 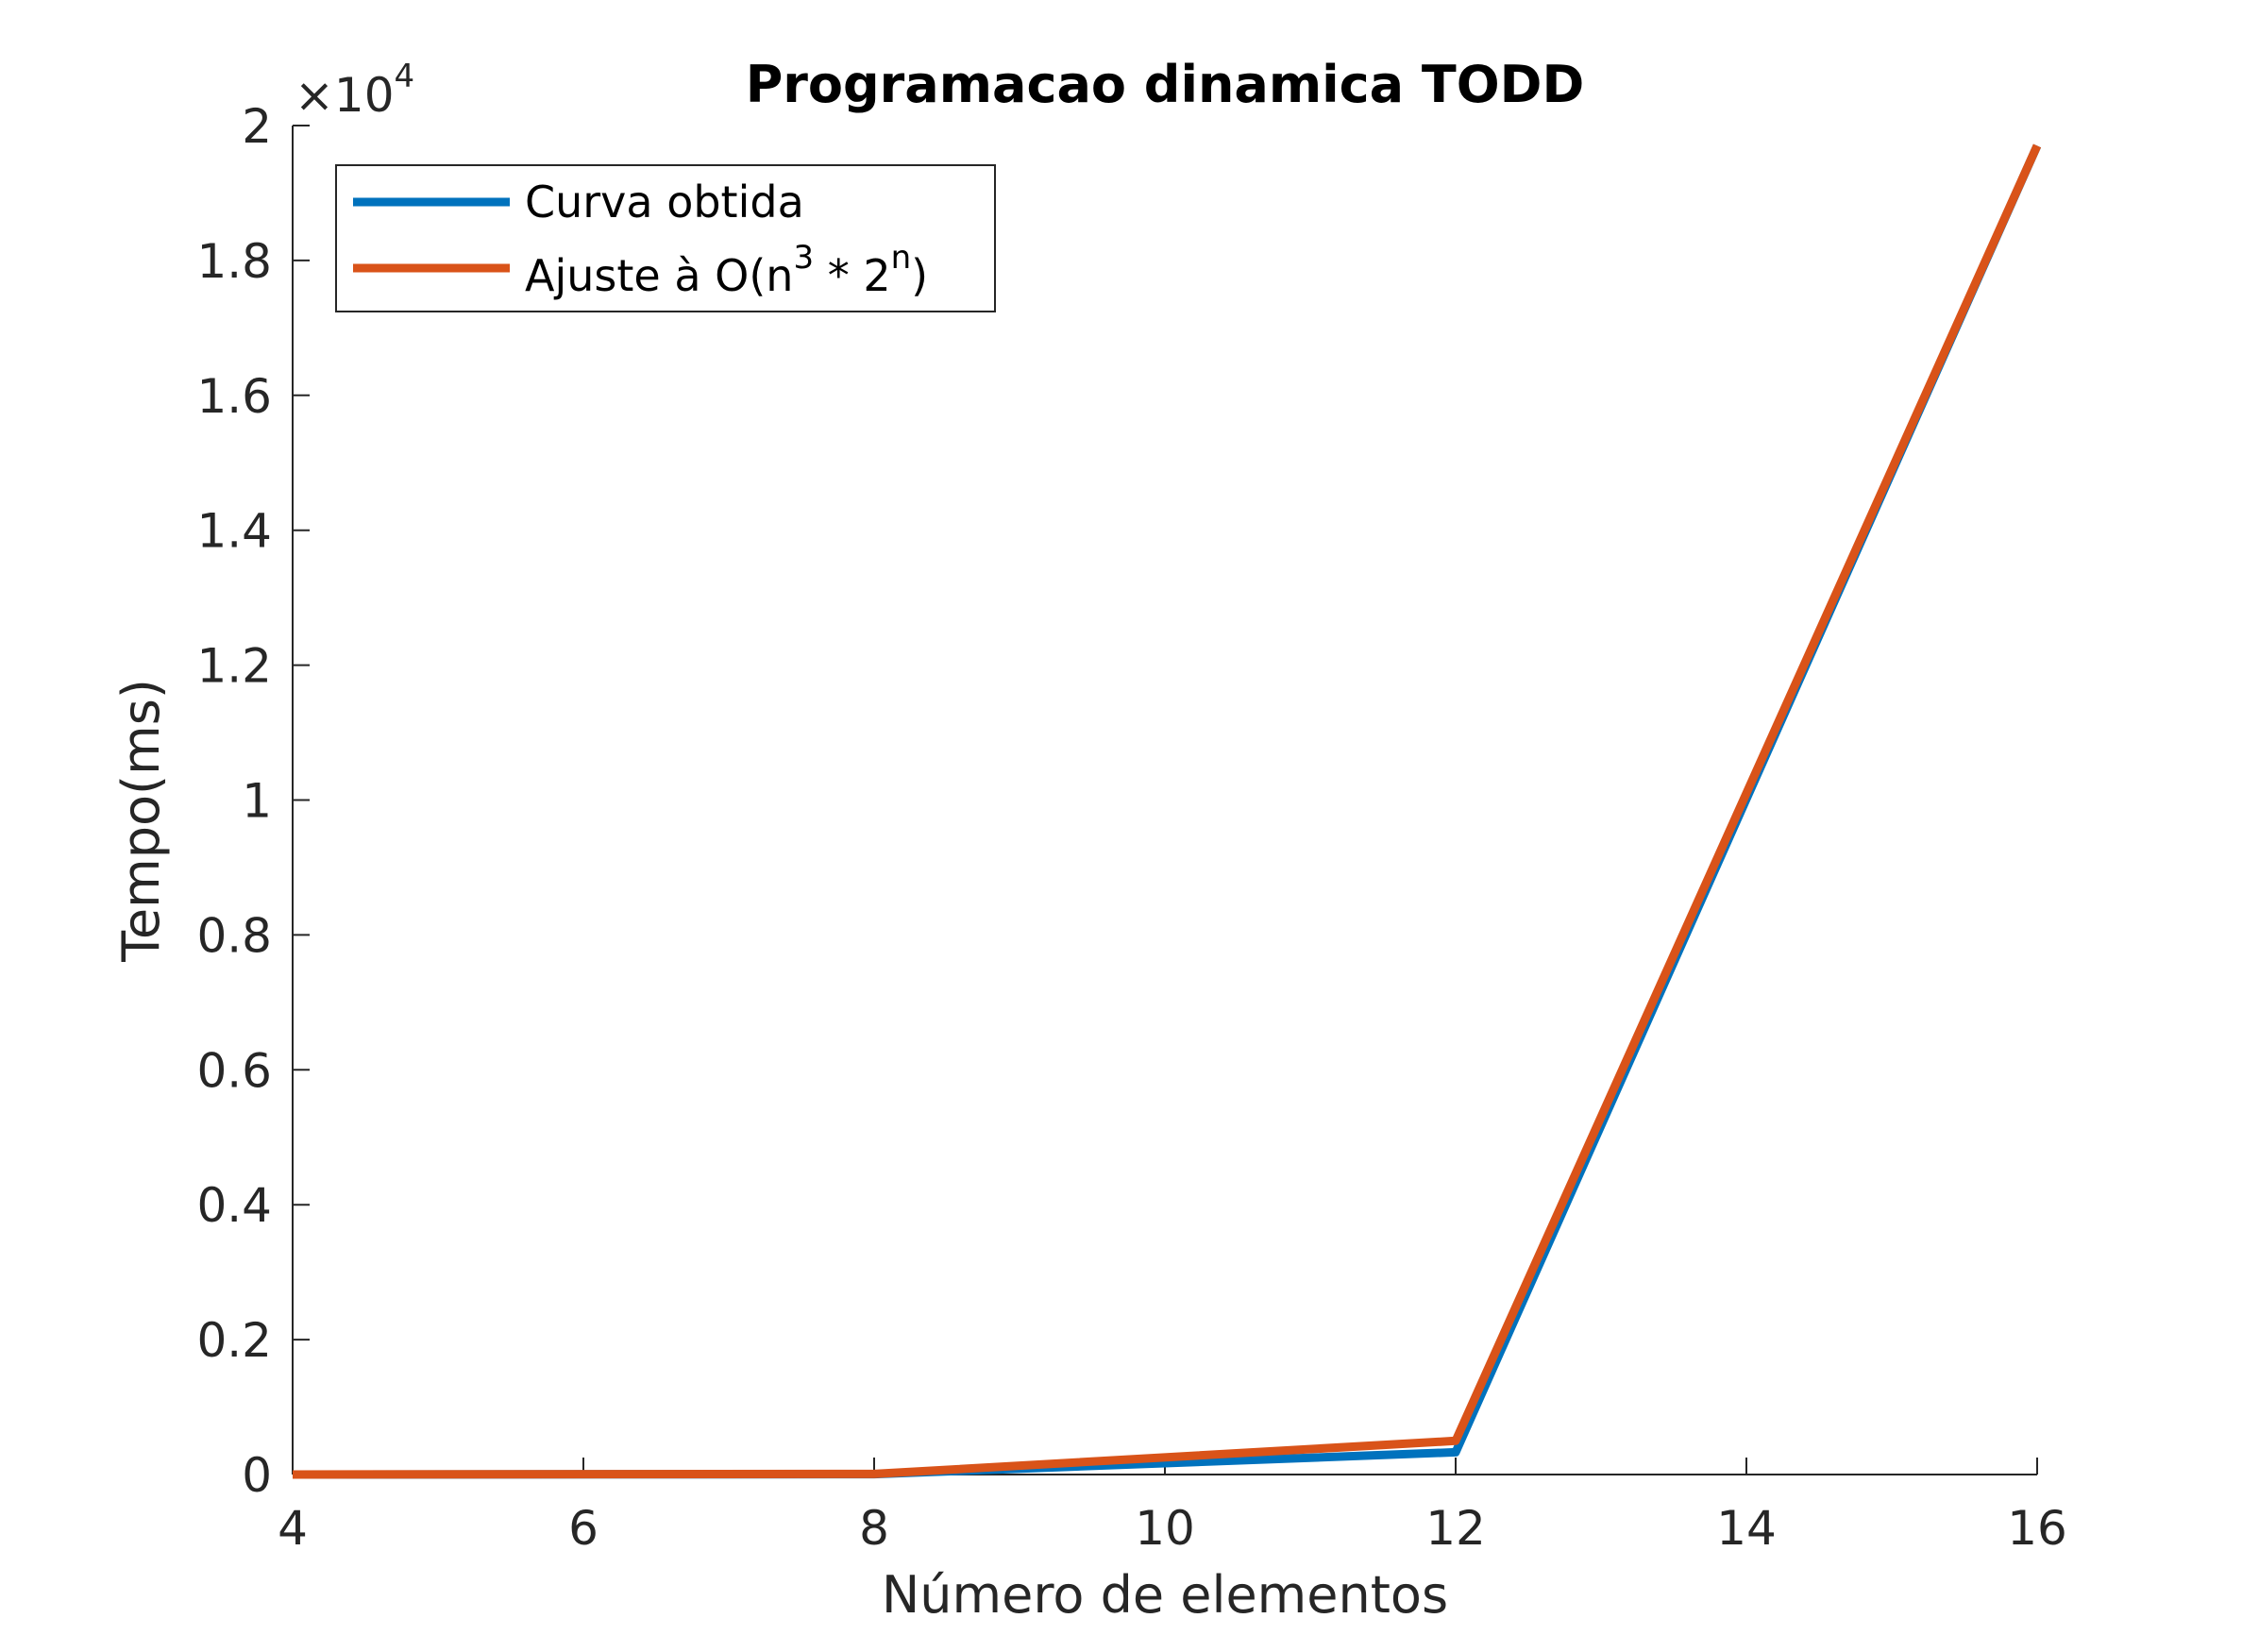 I want to click on y-axis-label: Tempo(ms), so click(x=141, y=821).